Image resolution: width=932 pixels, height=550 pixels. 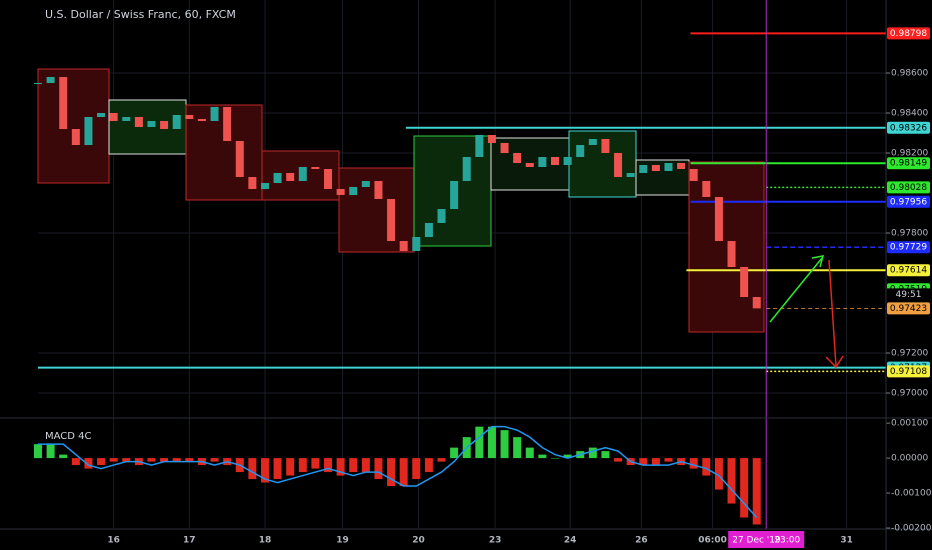 What do you see at coordinates (398, 472) in the screenshot?
I see `macd-signal` at bounding box center [398, 472].